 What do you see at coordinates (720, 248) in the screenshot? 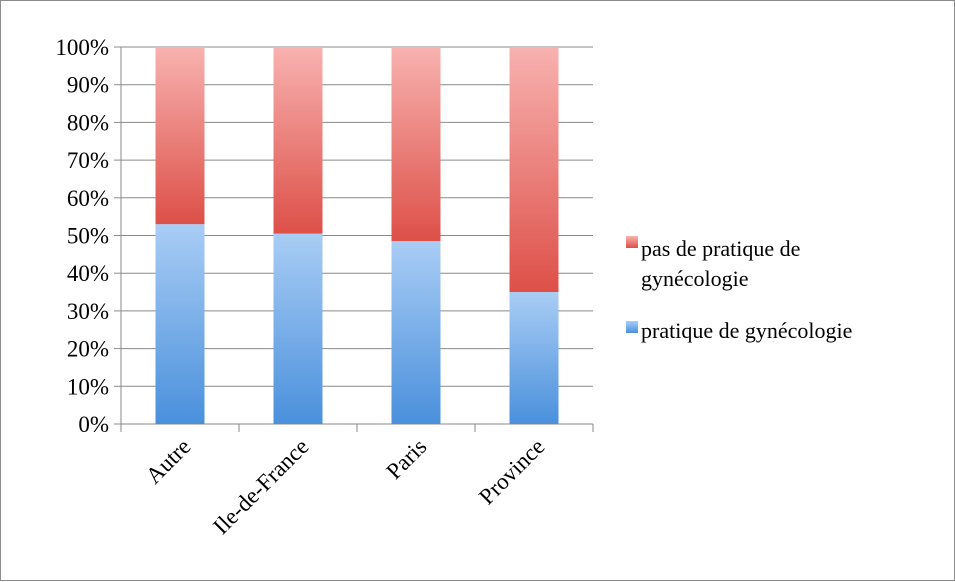
I see `legend-label: pas de pratique de` at bounding box center [720, 248].